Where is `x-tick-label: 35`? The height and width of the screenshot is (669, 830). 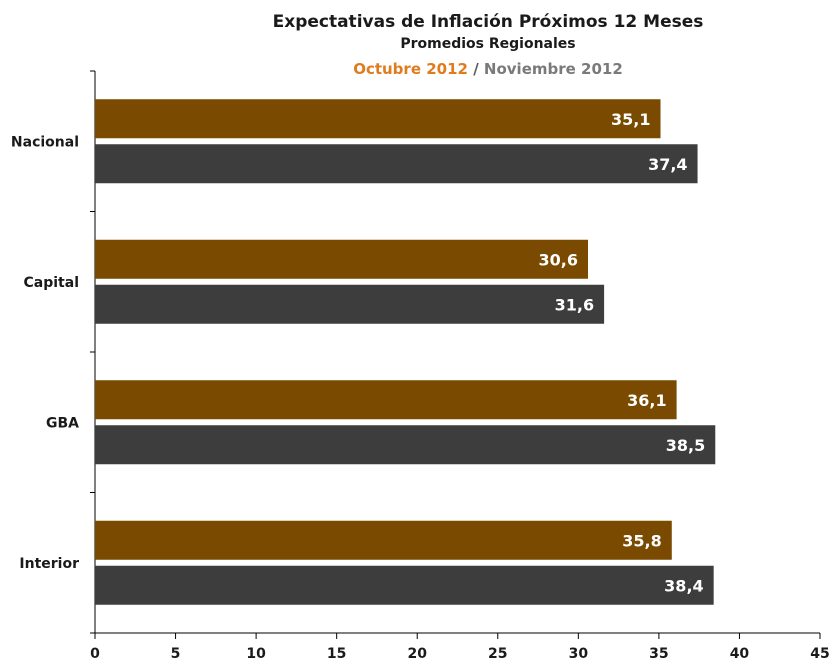 x-tick-label: 35 is located at coordinates (658, 654).